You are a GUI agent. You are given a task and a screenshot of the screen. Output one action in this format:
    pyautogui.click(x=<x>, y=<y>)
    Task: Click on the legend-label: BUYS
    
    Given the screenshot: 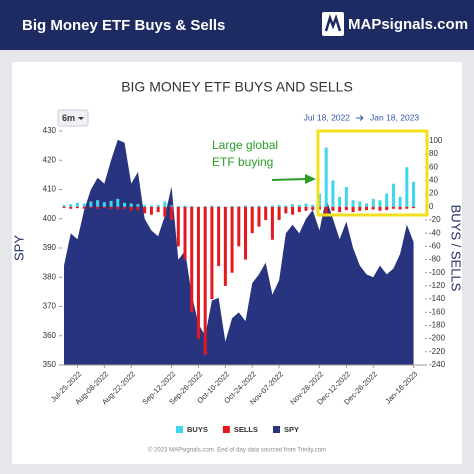 What is the action you would take?
    pyautogui.click(x=197, y=429)
    